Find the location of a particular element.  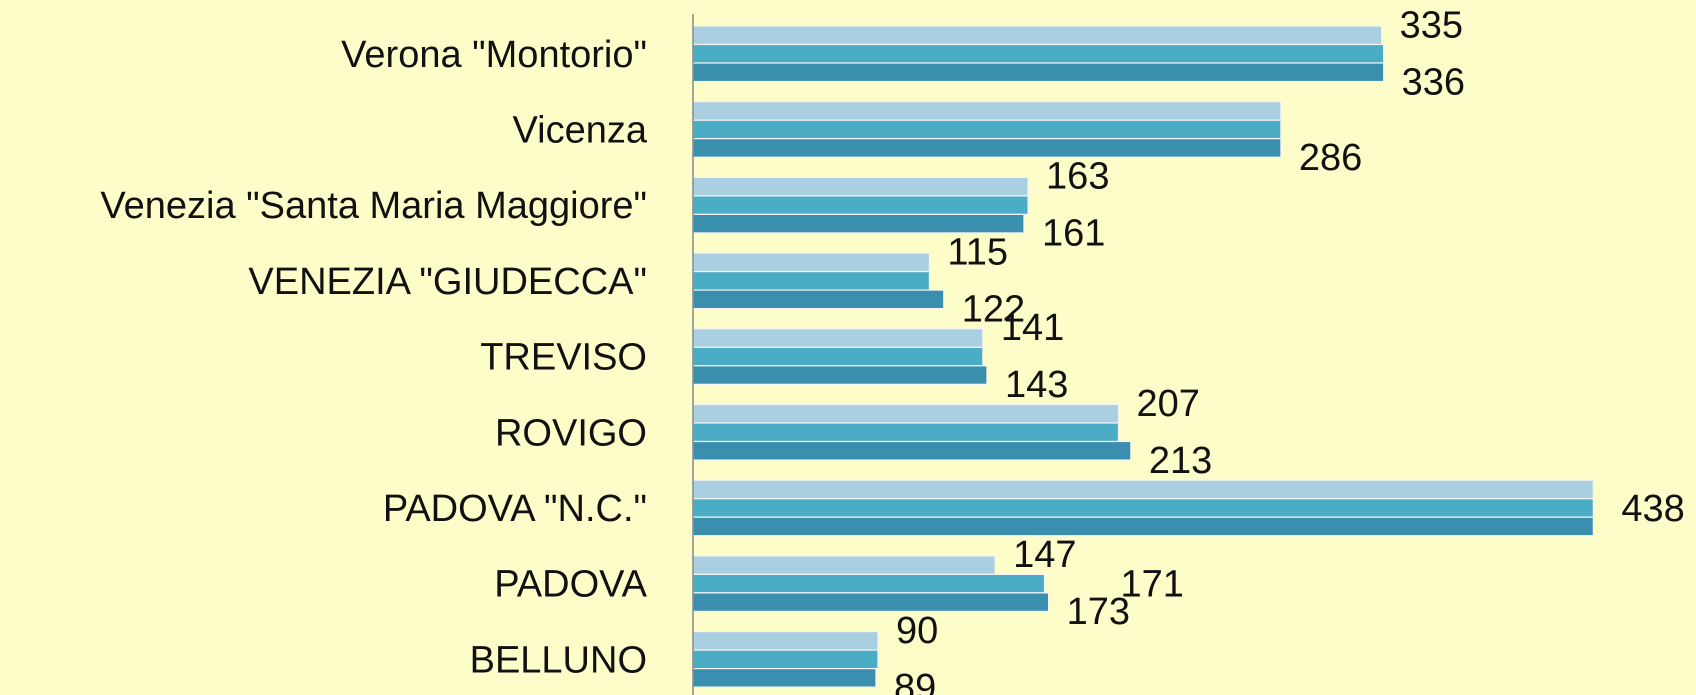

data-label: 122 is located at coordinates (993, 309).